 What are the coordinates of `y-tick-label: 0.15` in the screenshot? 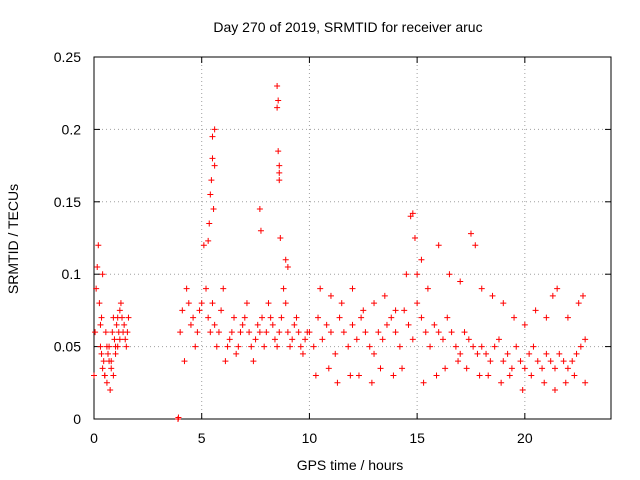 It's located at (67, 202).